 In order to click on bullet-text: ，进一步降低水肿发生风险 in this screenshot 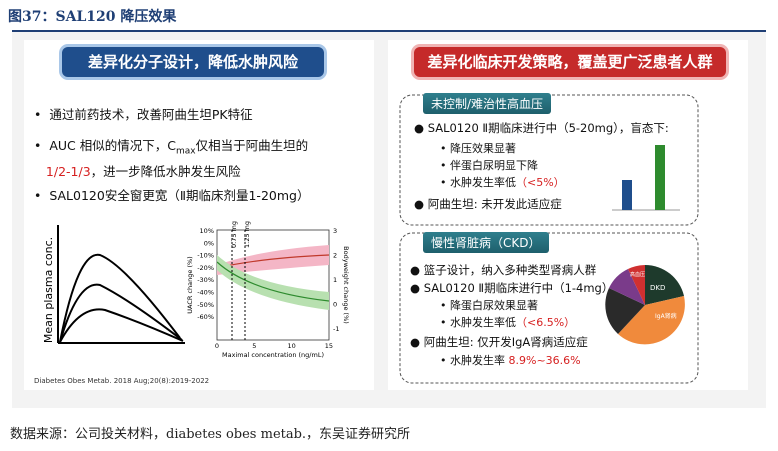, I will do `click(165, 171)`.